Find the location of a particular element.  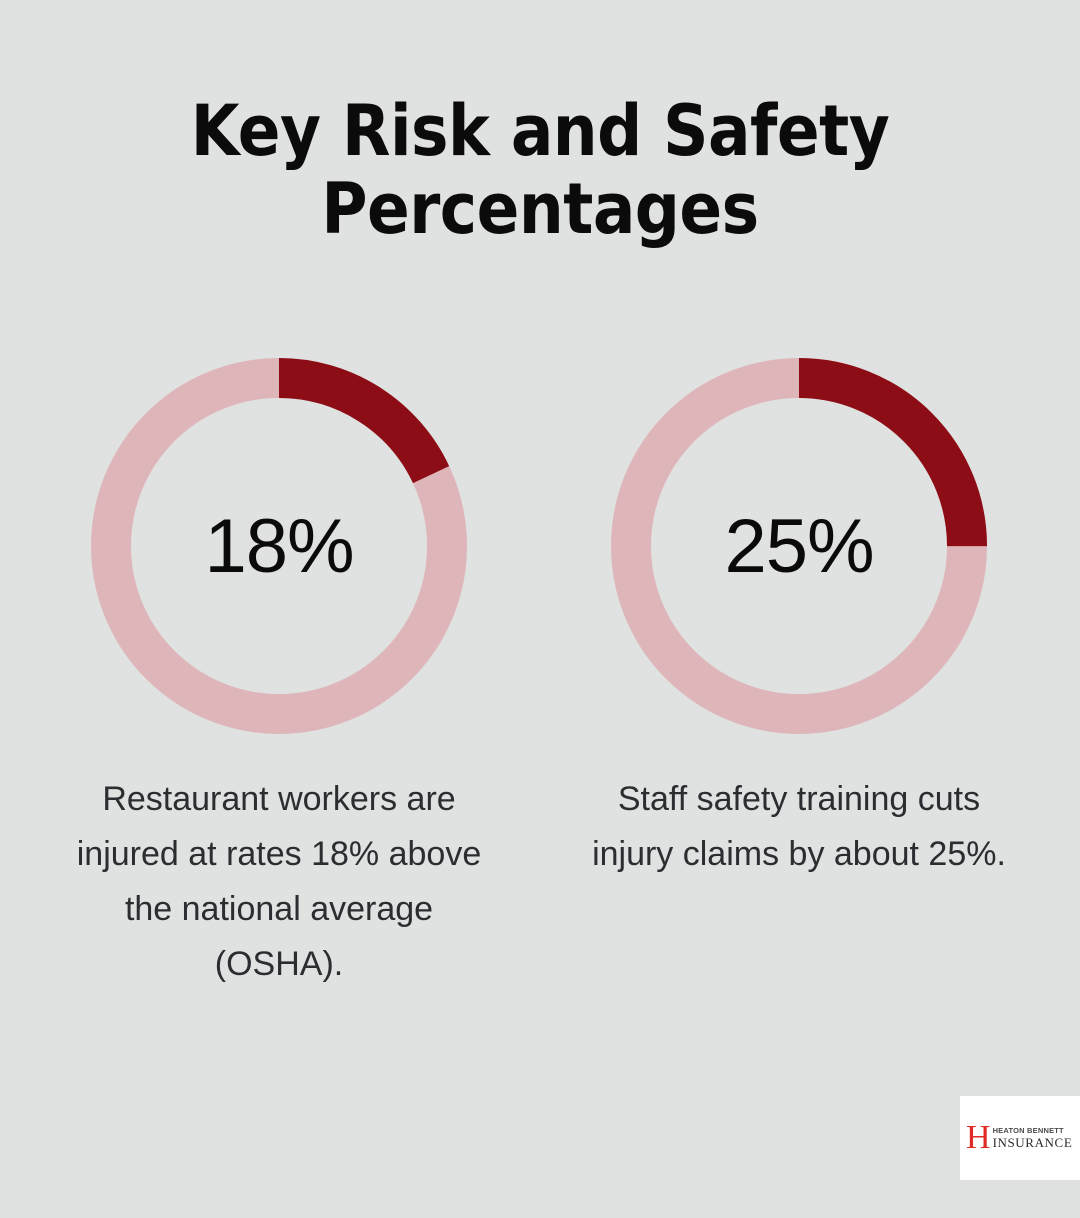

logo-category: INSURANCE is located at coordinates (1032, 1143).